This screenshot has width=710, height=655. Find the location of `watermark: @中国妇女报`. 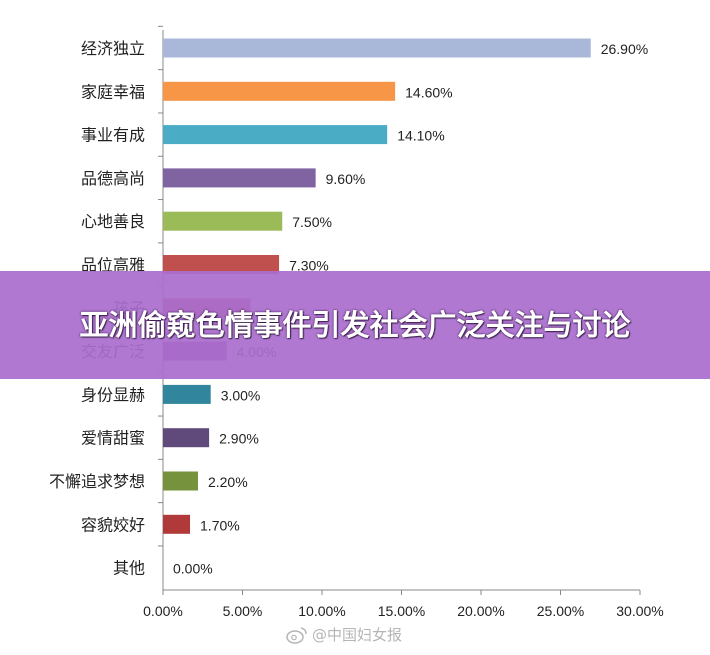

watermark: @中国妇女报 is located at coordinates (344, 634).